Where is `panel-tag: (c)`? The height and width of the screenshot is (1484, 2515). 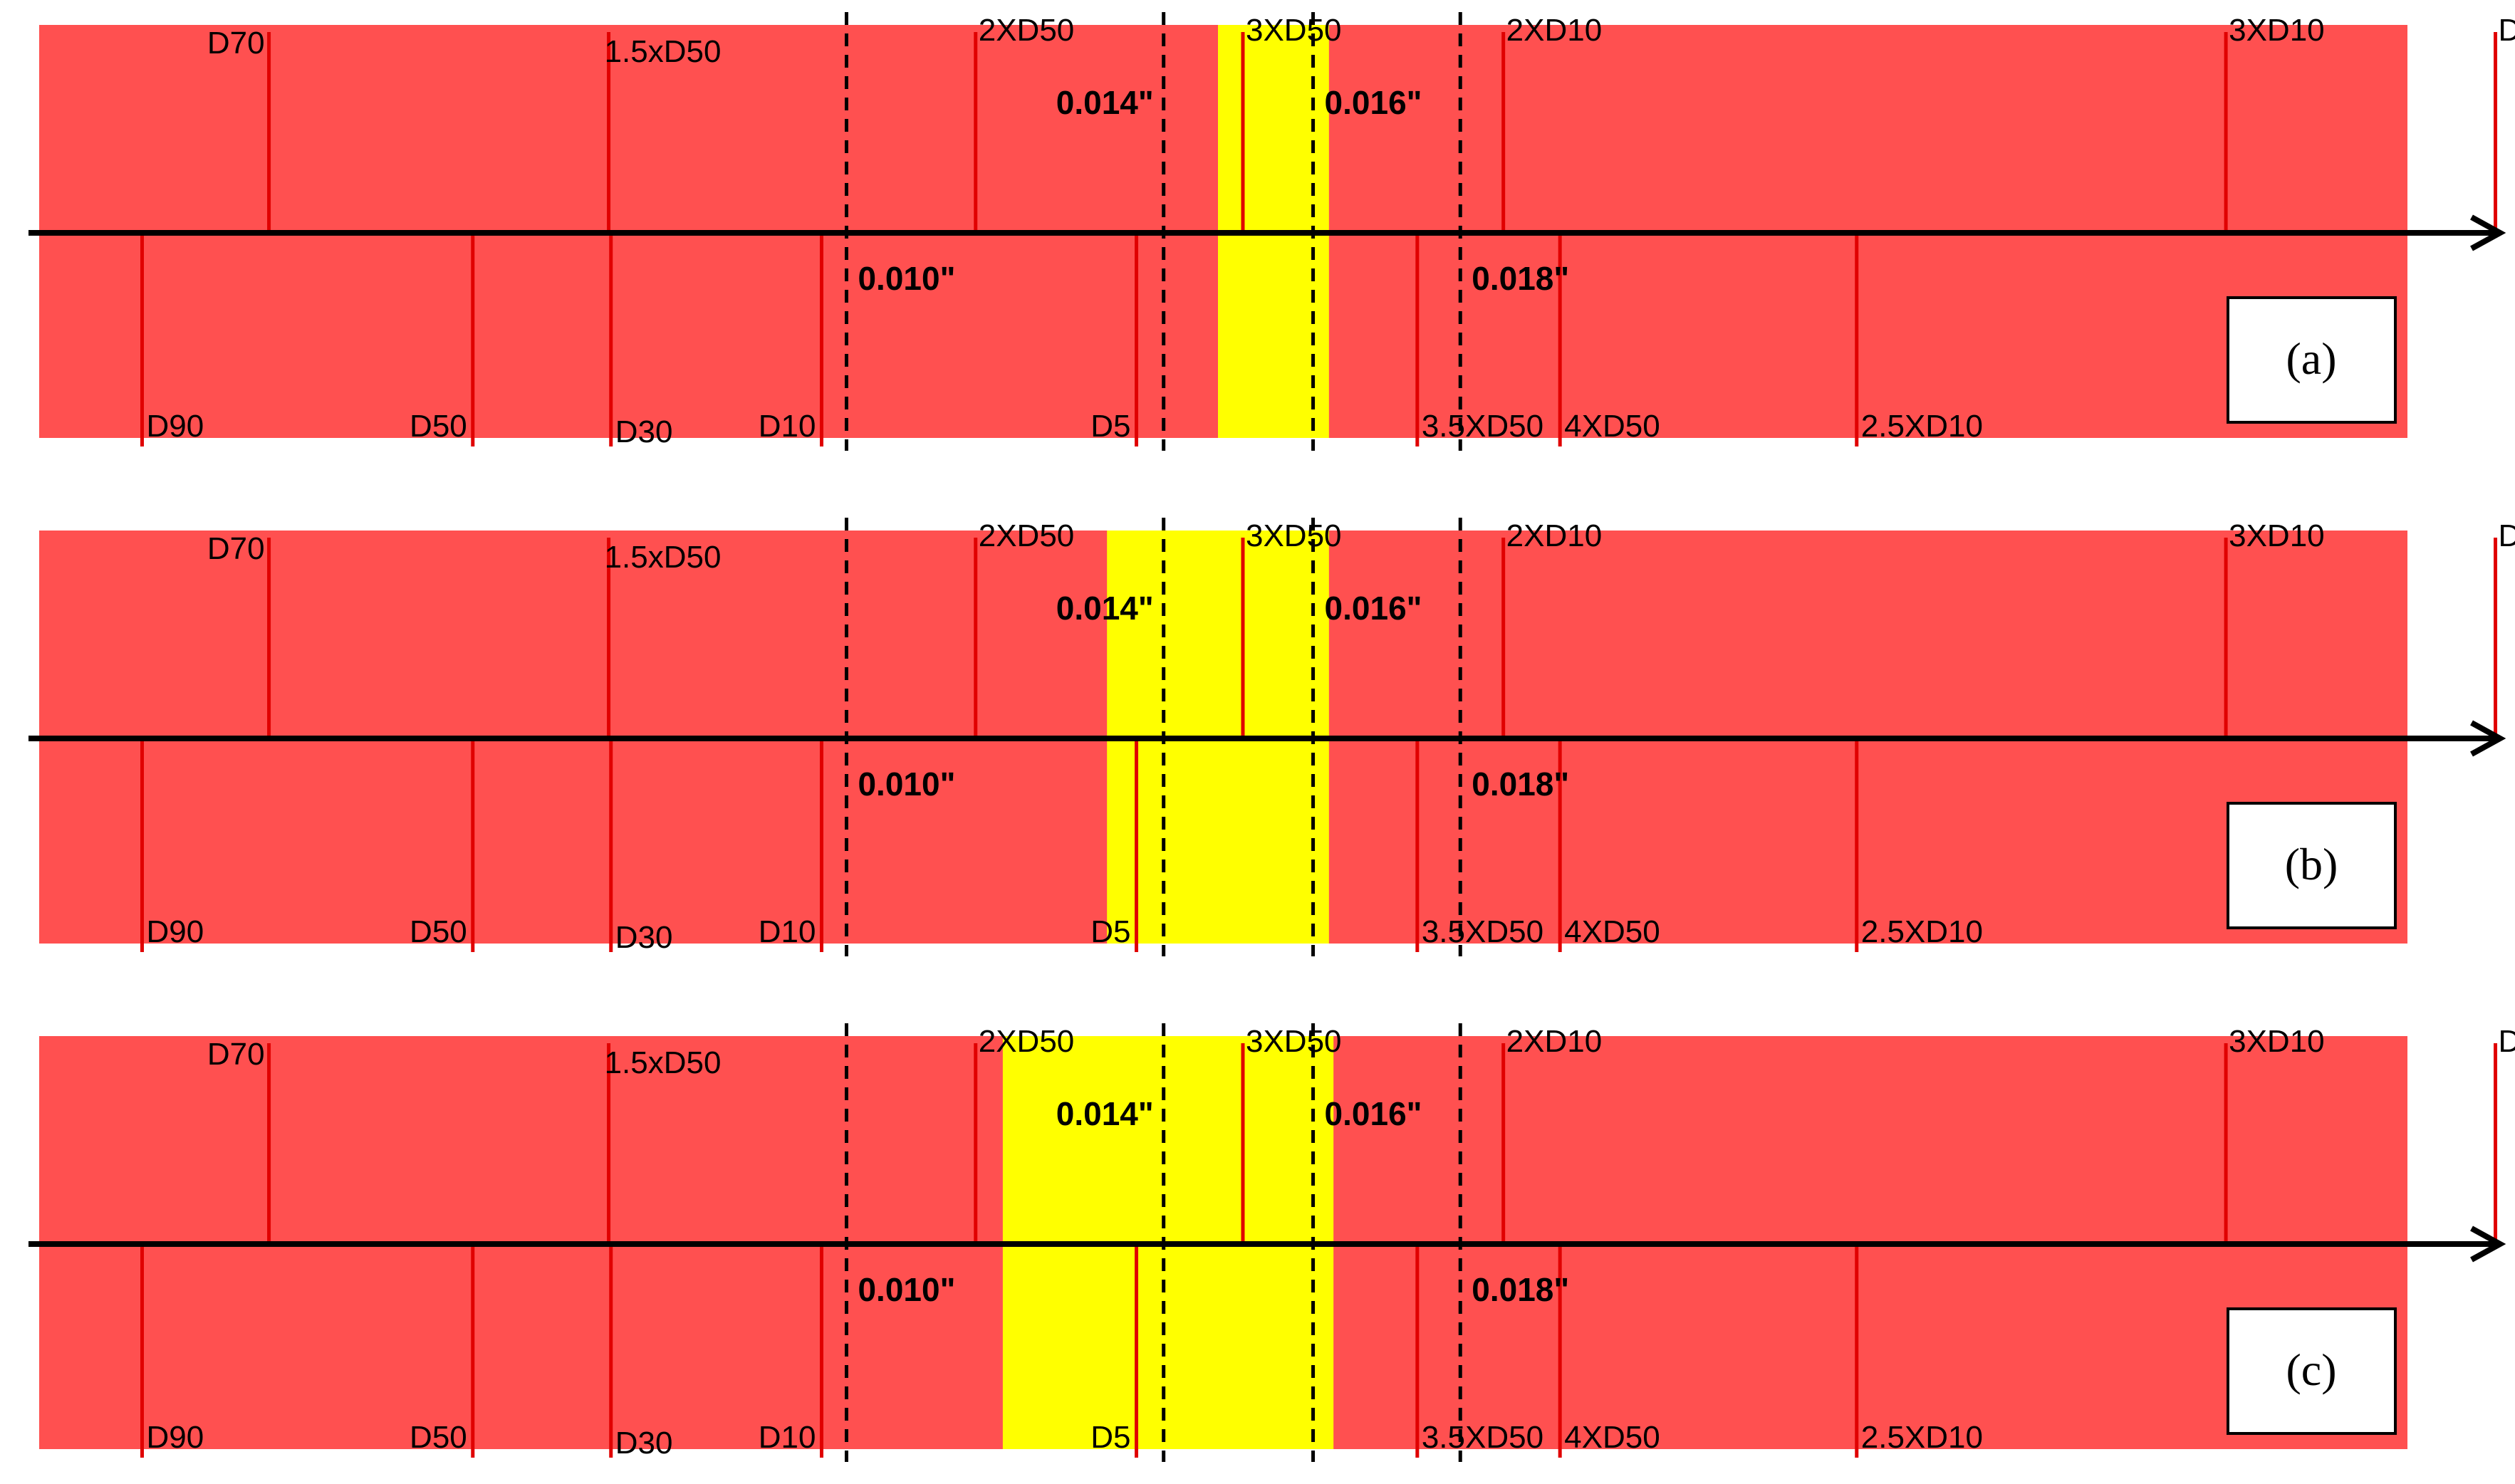 panel-tag: (c) is located at coordinates (2311, 1369).